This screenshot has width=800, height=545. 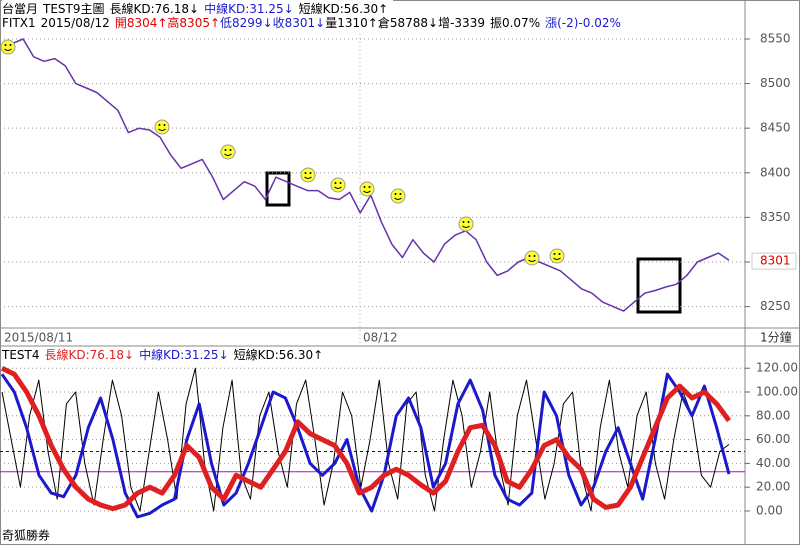 I want to click on header-text: 高8305↑, so click(x=194, y=23).